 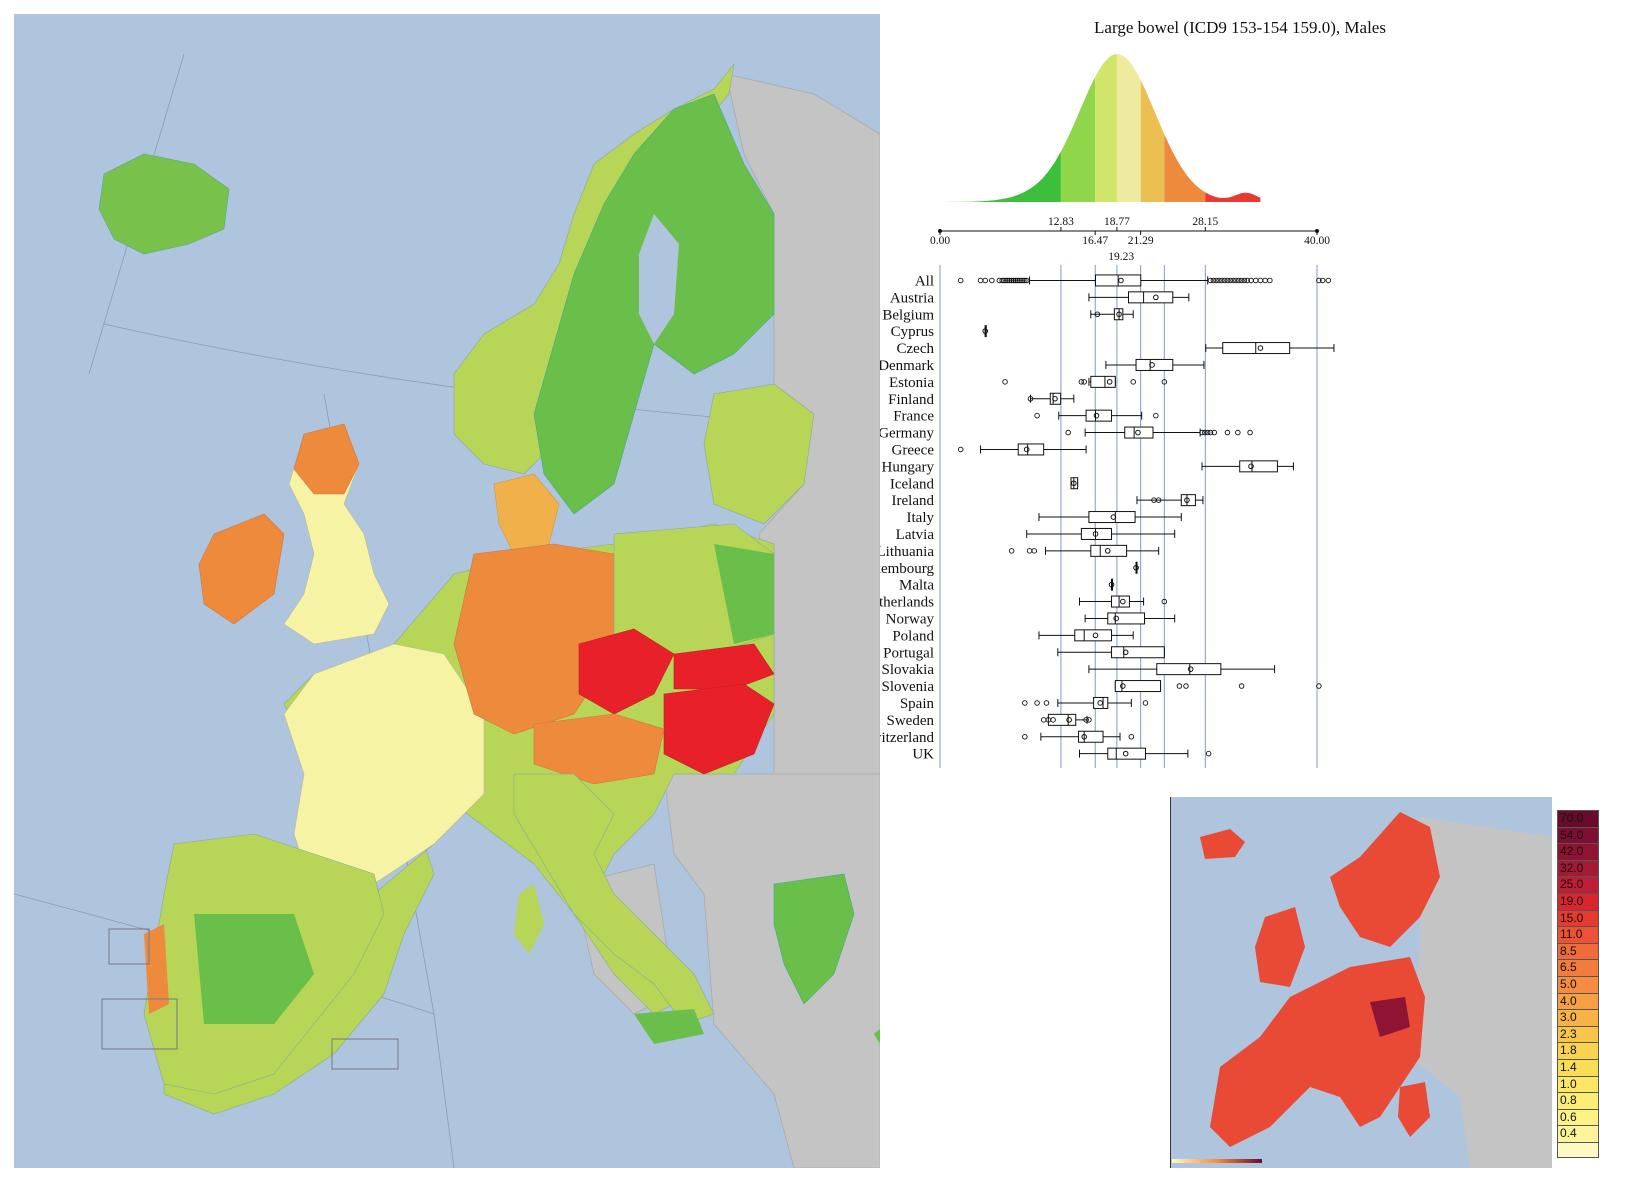 I want to click on inset-non-eu-land, so click(x=1481, y=992).